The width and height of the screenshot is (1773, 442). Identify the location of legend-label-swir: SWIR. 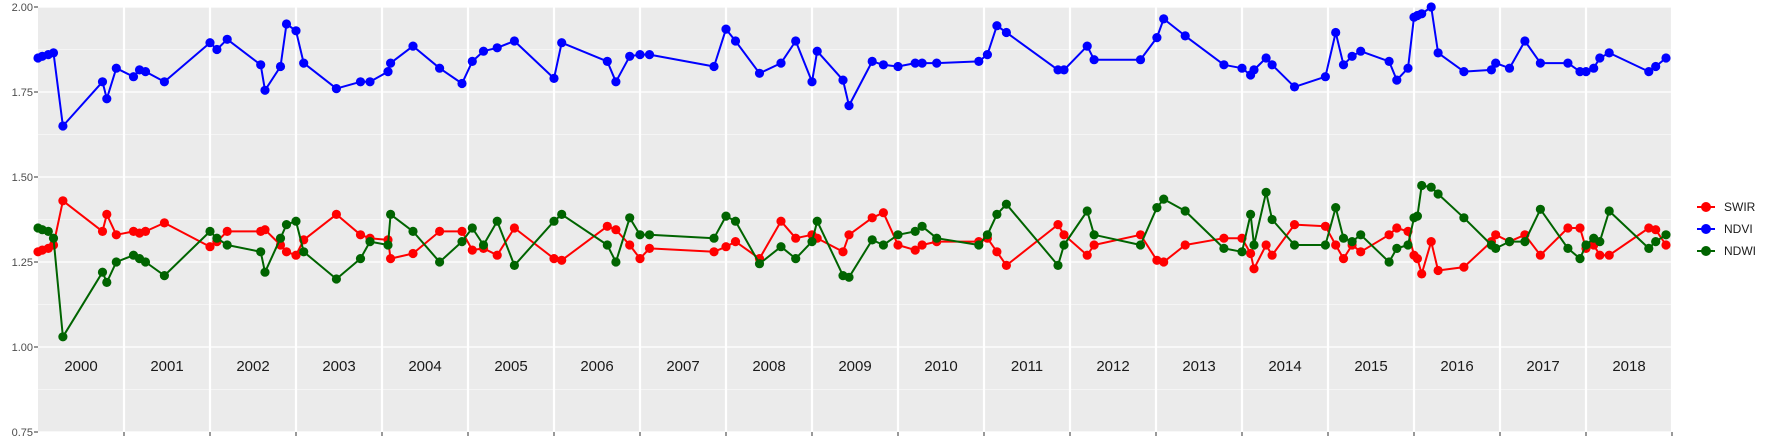
(1740, 207).